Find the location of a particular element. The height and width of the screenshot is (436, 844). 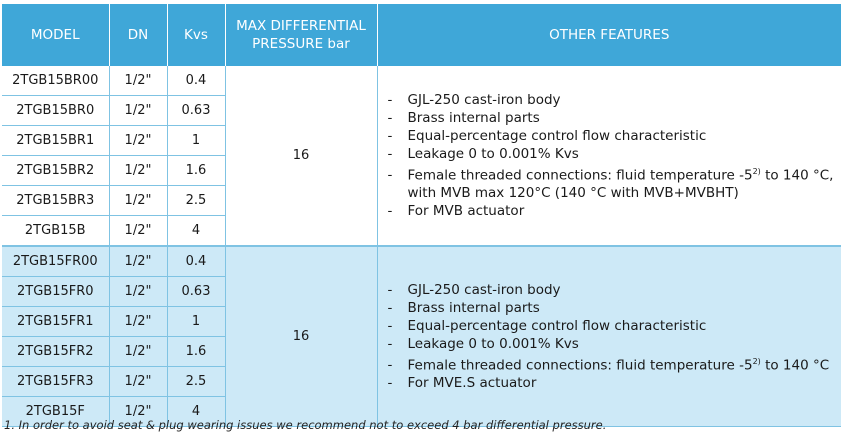

table-row: 2TGB15FR0 1/2" 0.63 is located at coordinates (421, 291).